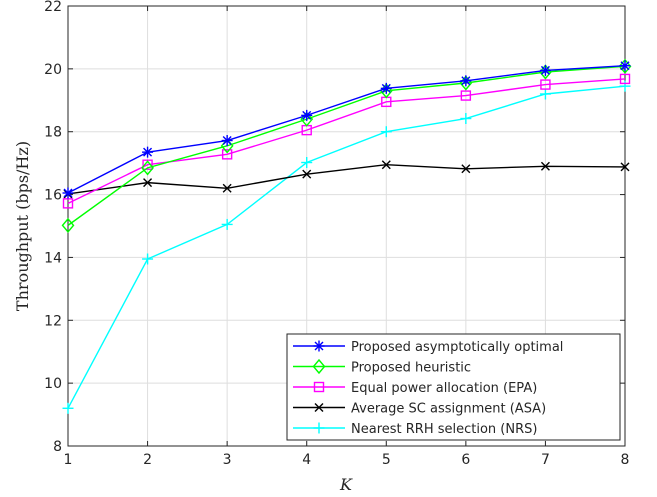  What do you see at coordinates (53, 196) in the screenshot?
I see `y-tick-label: 16` at bounding box center [53, 196].